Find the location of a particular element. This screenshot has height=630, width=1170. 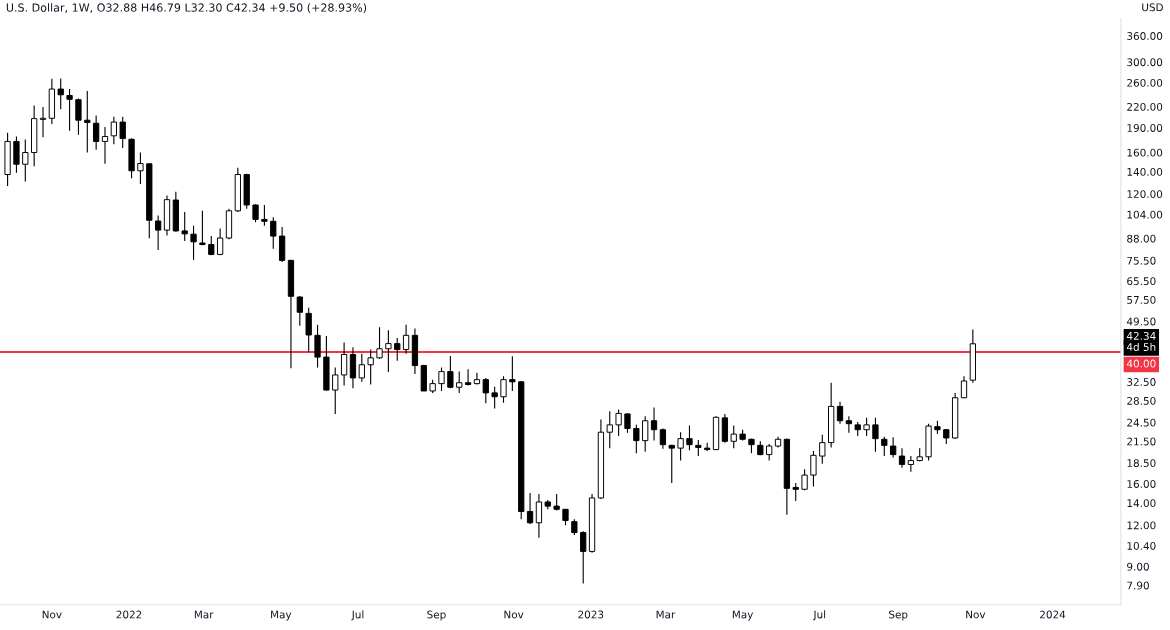

y-tick-label: 7.90 is located at coordinates (1138, 585).